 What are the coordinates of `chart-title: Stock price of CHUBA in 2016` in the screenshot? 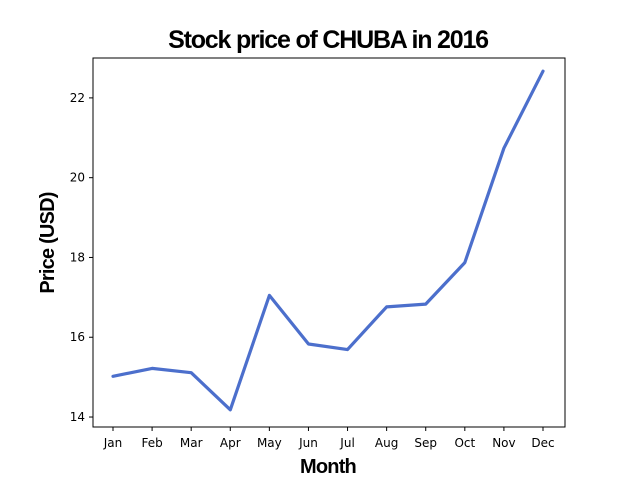 It's located at (328, 40).